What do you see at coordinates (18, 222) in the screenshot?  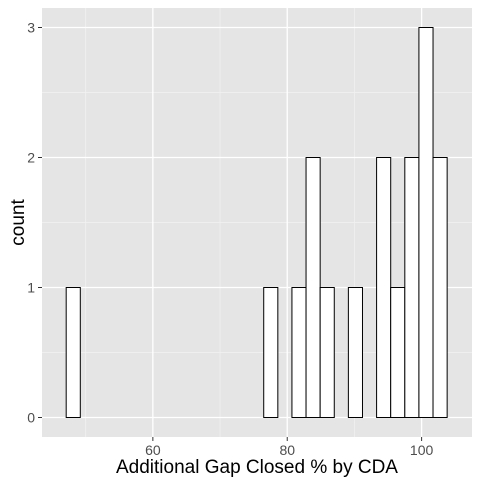 I see `y-axis-title: count` at bounding box center [18, 222].